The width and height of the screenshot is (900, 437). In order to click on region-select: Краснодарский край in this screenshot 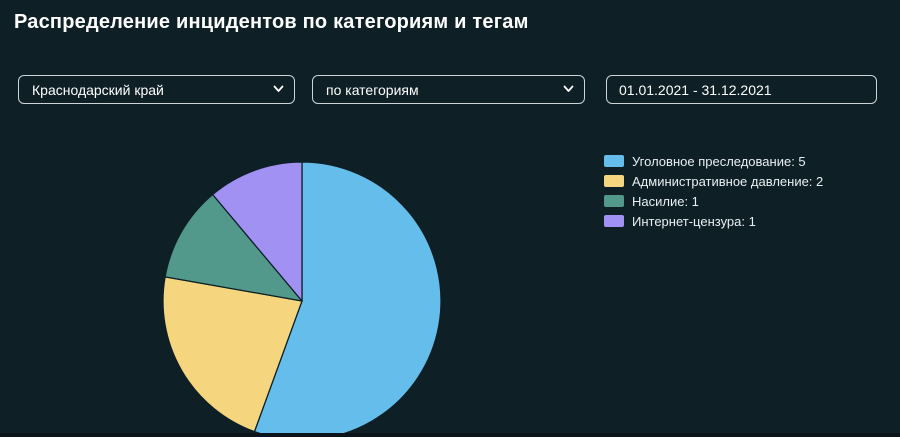, I will do `click(156, 89)`.